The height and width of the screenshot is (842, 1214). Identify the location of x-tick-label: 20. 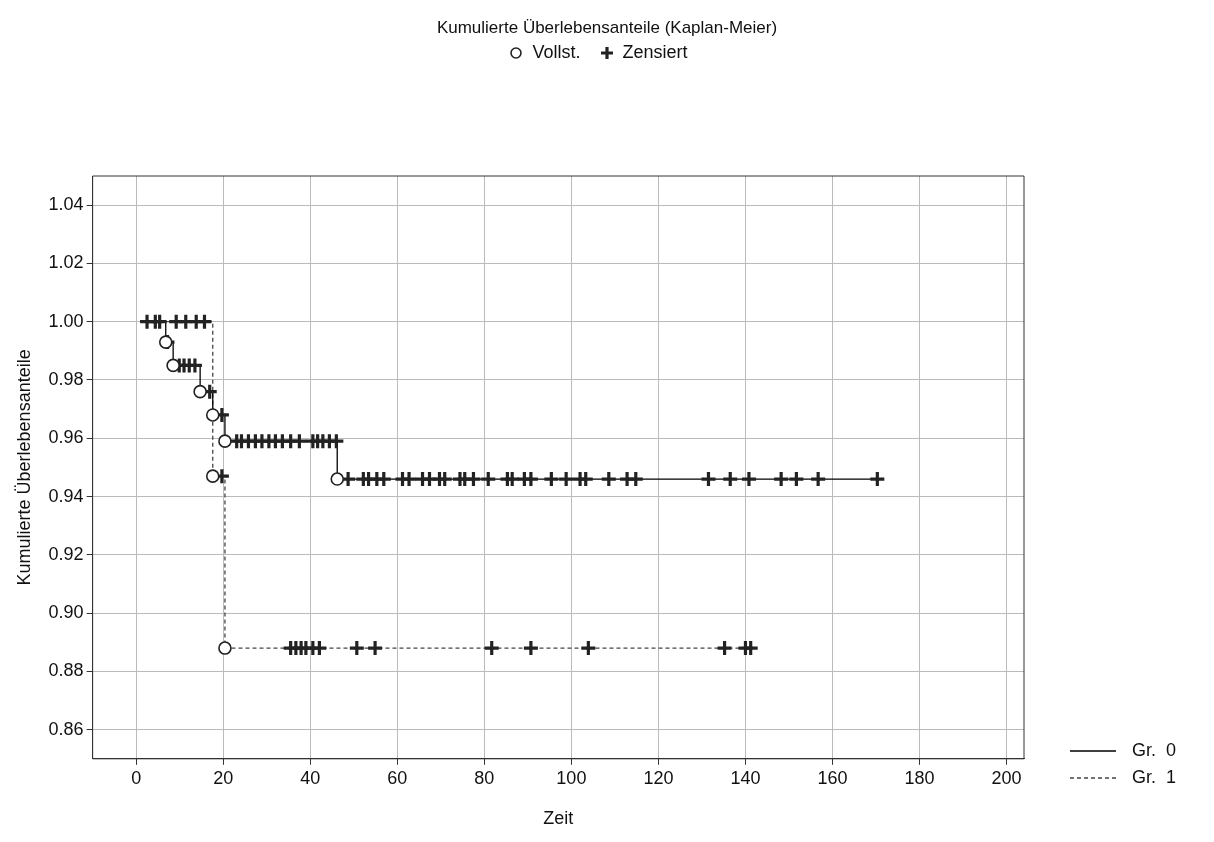
(223, 777).